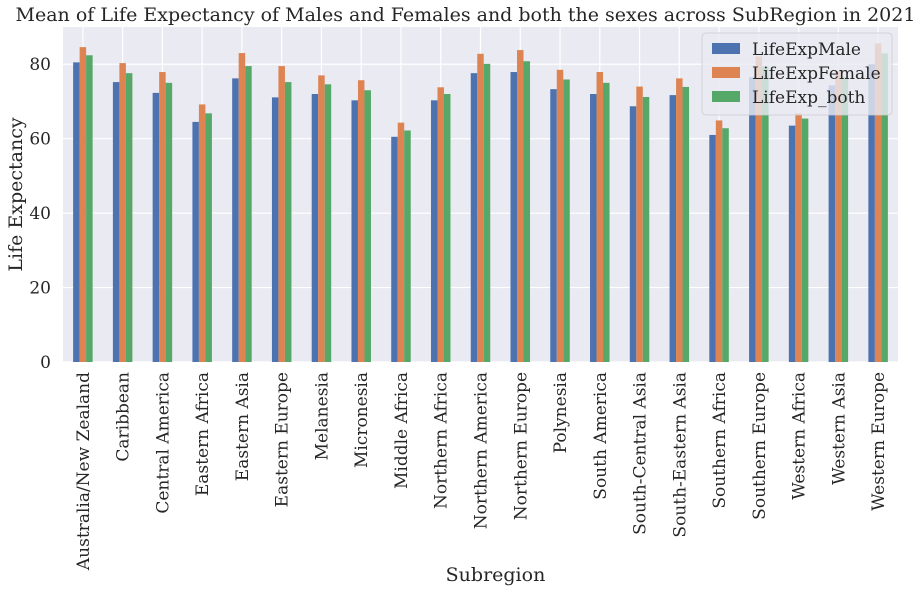  Describe the element at coordinates (40, 140) in the screenshot. I see `y-tick-label: 60` at that location.